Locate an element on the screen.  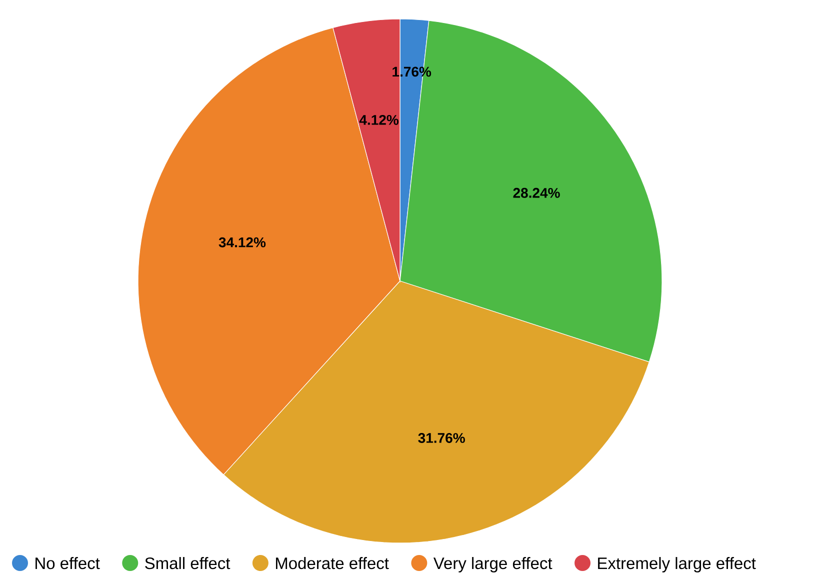
legend-label: Extremely large effect is located at coordinates (677, 564).